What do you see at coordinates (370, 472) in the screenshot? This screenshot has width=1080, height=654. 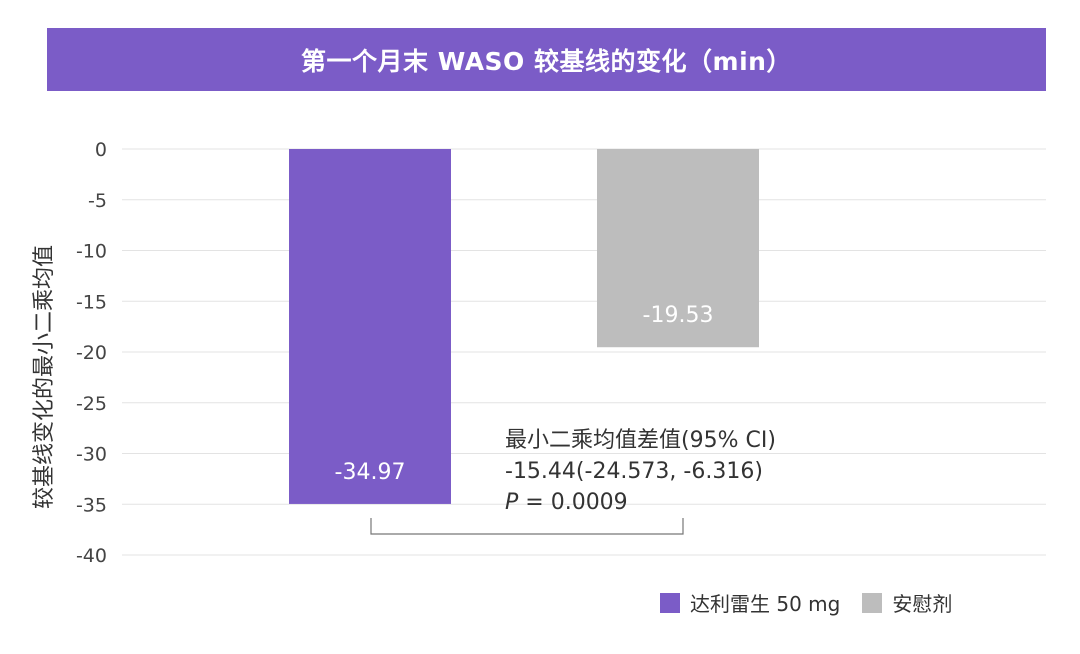 I see `bar-data-label: -34.97` at bounding box center [370, 472].